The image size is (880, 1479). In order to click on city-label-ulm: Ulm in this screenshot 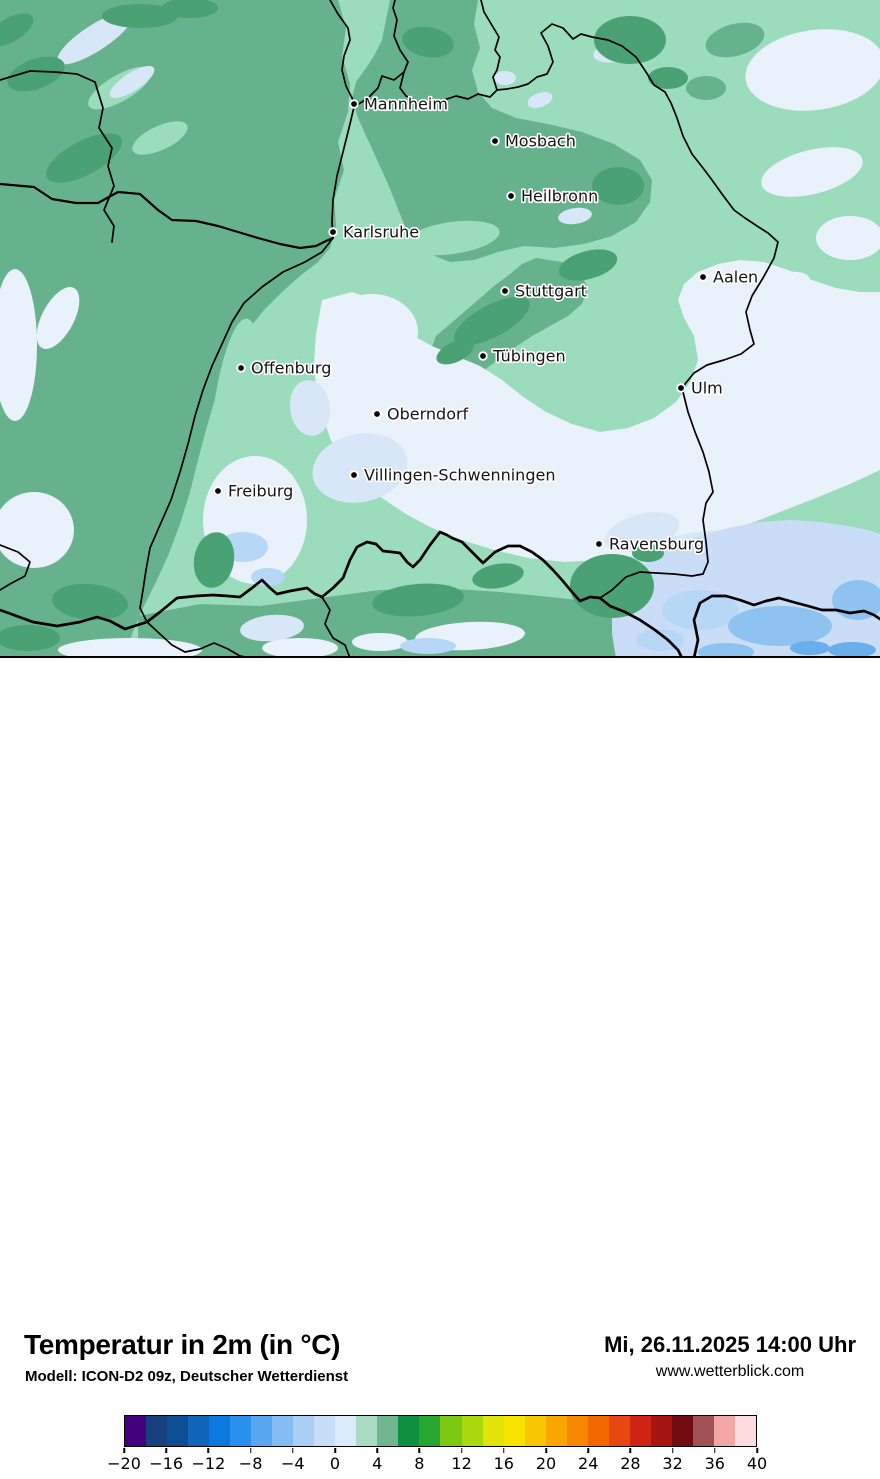, I will do `click(707, 388)`.